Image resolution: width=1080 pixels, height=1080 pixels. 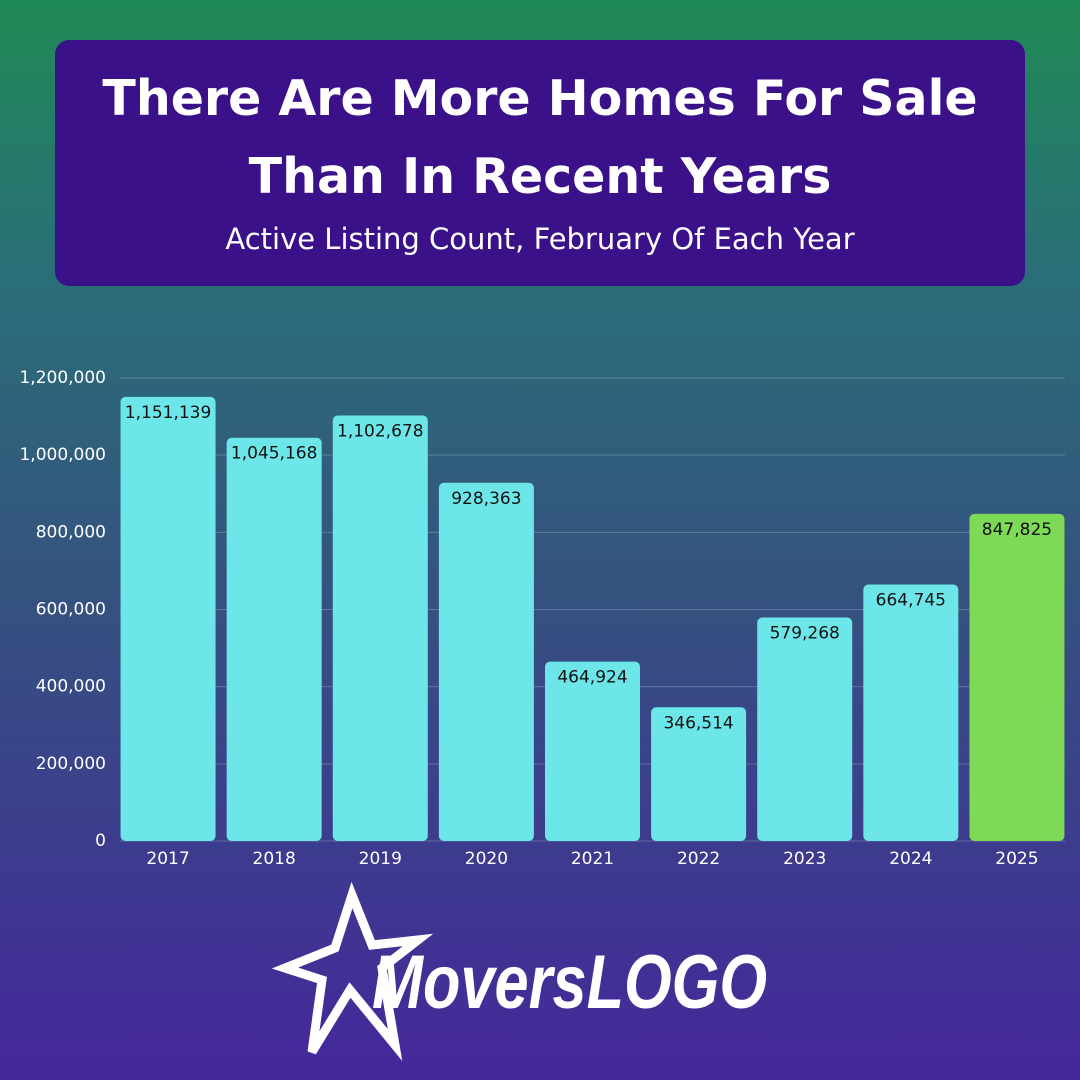 What do you see at coordinates (274, 859) in the screenshot?
I see `x-tick-label: 2018` at bounding box center [274, 859].